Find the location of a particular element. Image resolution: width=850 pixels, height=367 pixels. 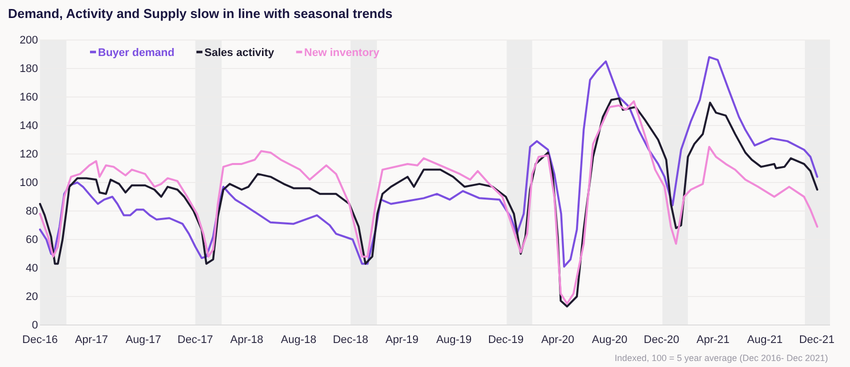

x-tick-label: Dec-17 is located at coordinates (196, 340).